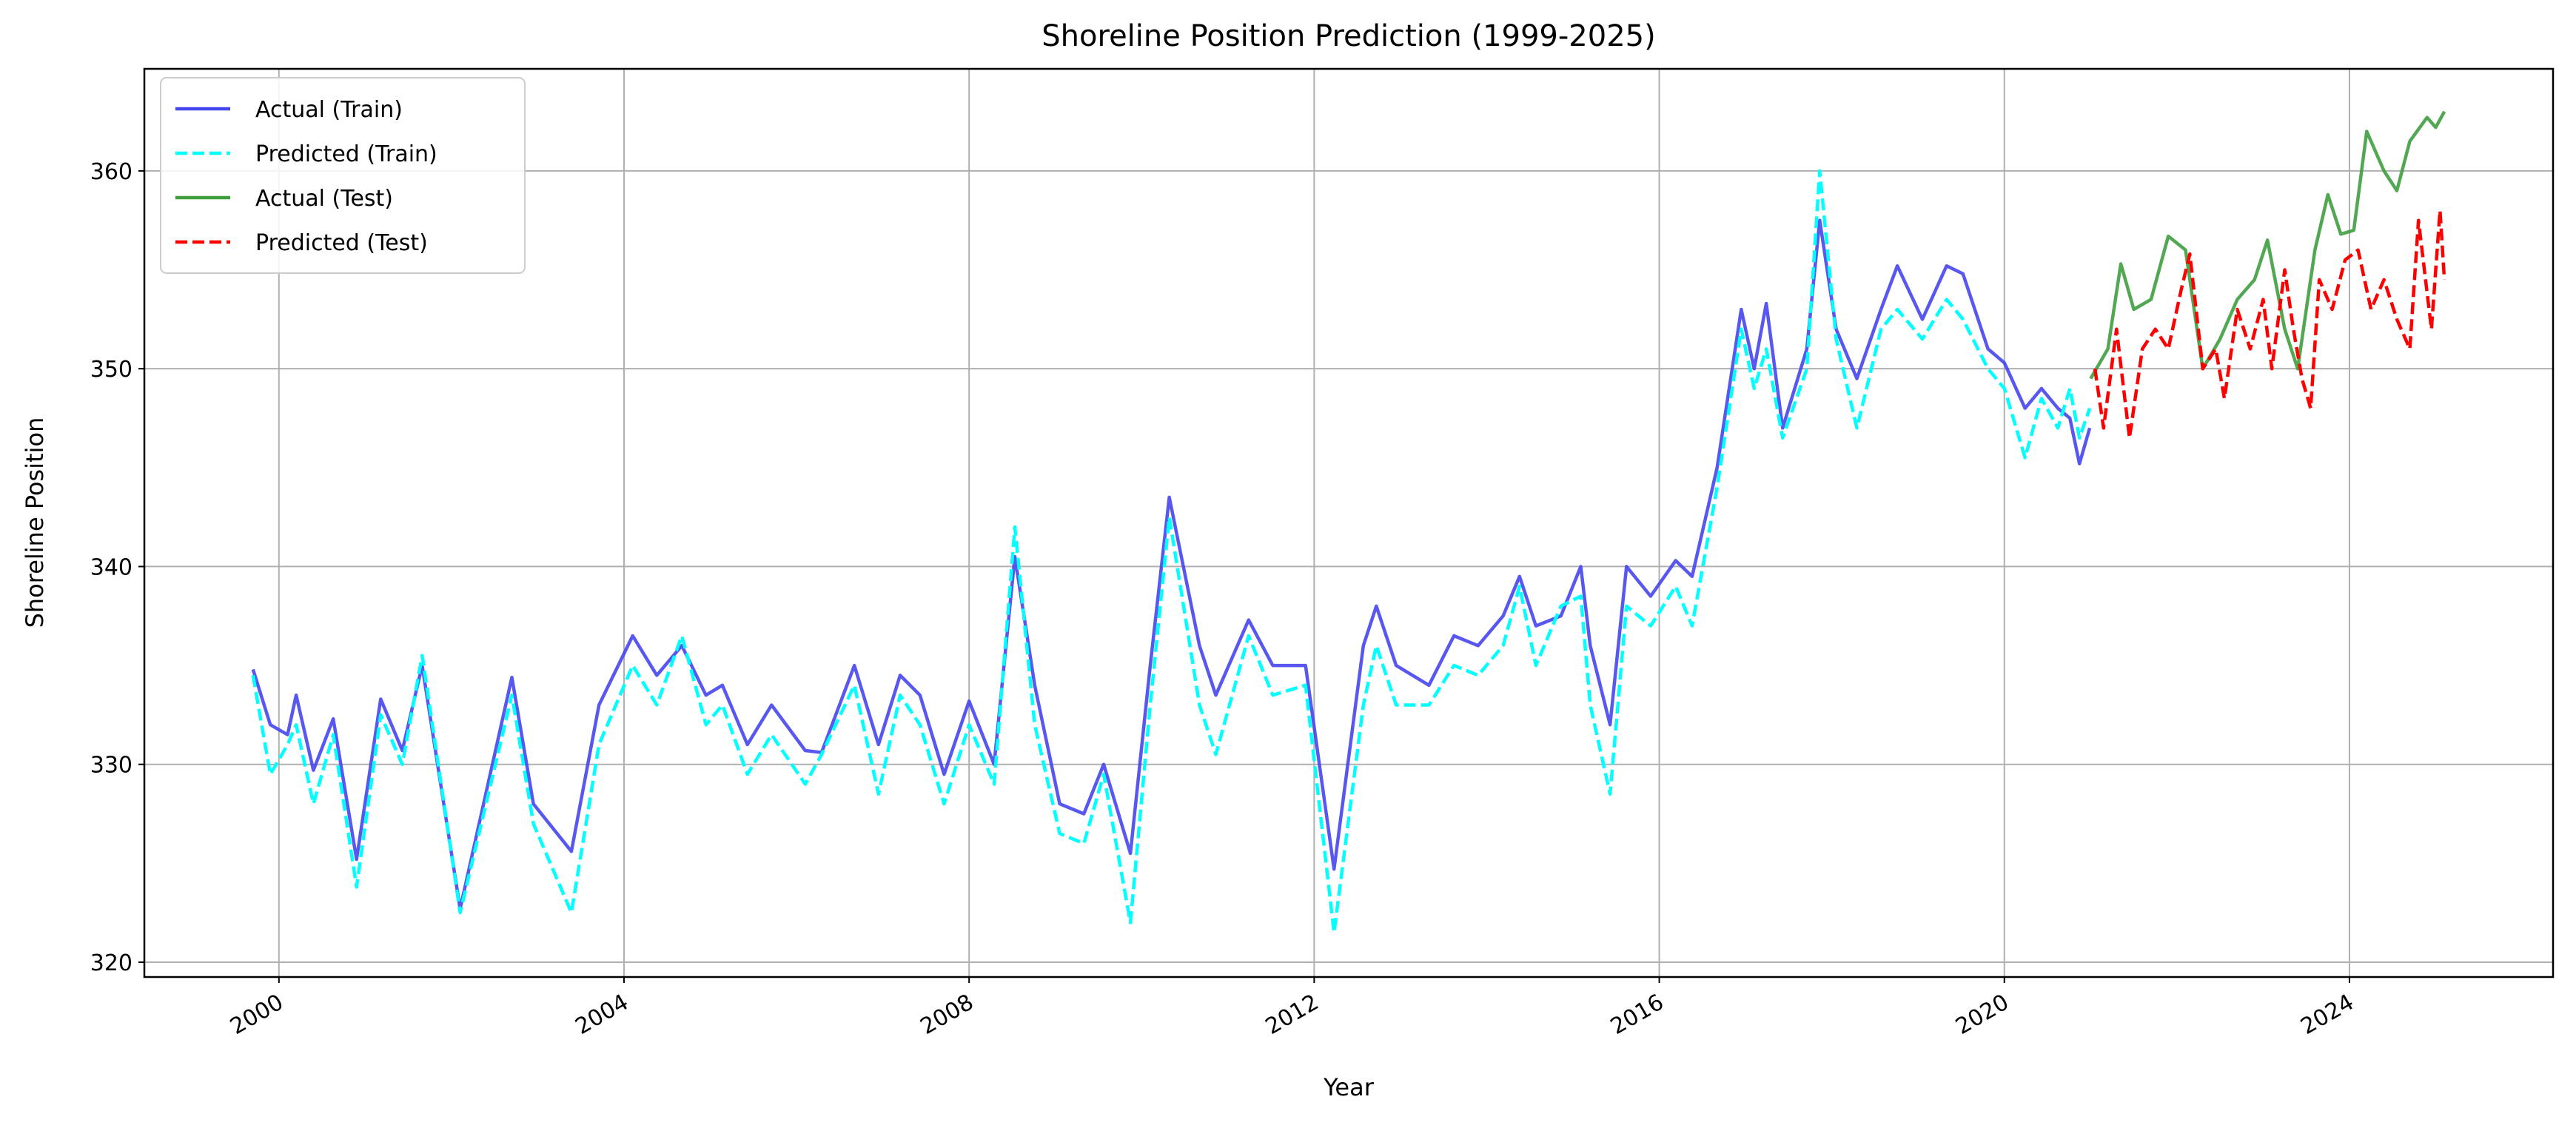 The height and width of the screenshot is (1128, 2576). What do you see at coordinates (35, 522) in the screenshot?
I see `y-axis-label: Shoreline Position` at bounding box center [35, 522].